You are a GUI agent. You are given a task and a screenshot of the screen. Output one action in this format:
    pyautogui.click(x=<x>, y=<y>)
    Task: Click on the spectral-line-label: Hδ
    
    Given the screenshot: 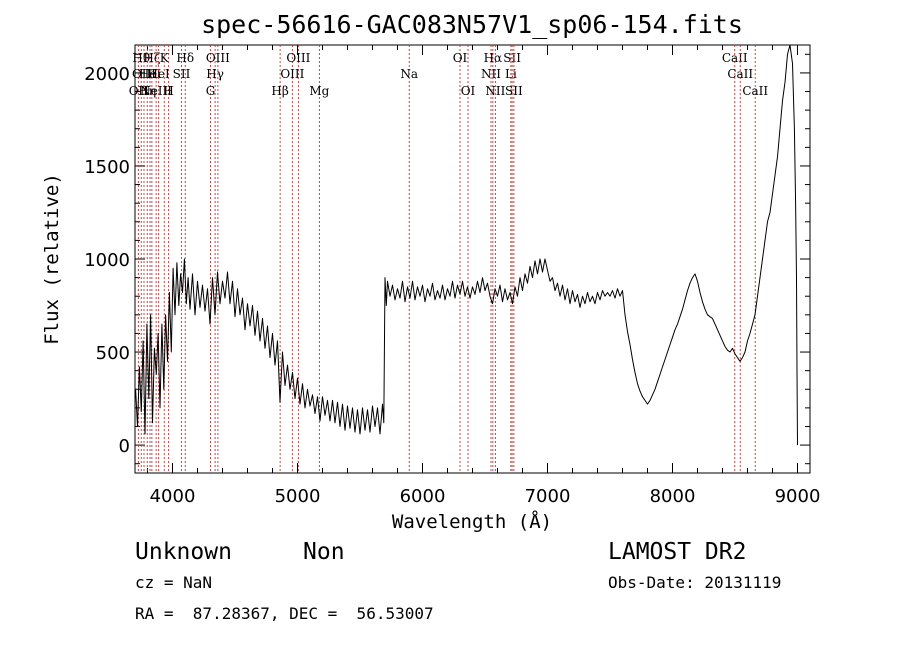 What is the action you would take?
    pyautogui.click(x=185, y=58)
    